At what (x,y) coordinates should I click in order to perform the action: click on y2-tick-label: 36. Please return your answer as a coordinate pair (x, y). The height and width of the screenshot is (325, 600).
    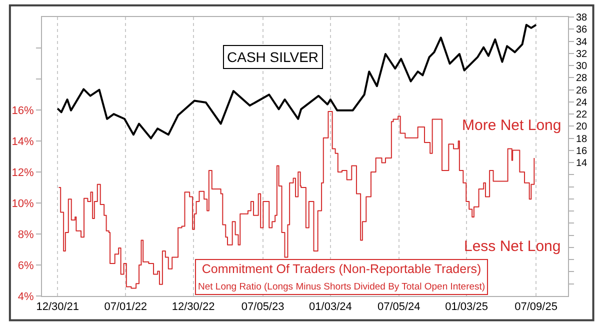
    Looking at the image, I should click on (582, 30).